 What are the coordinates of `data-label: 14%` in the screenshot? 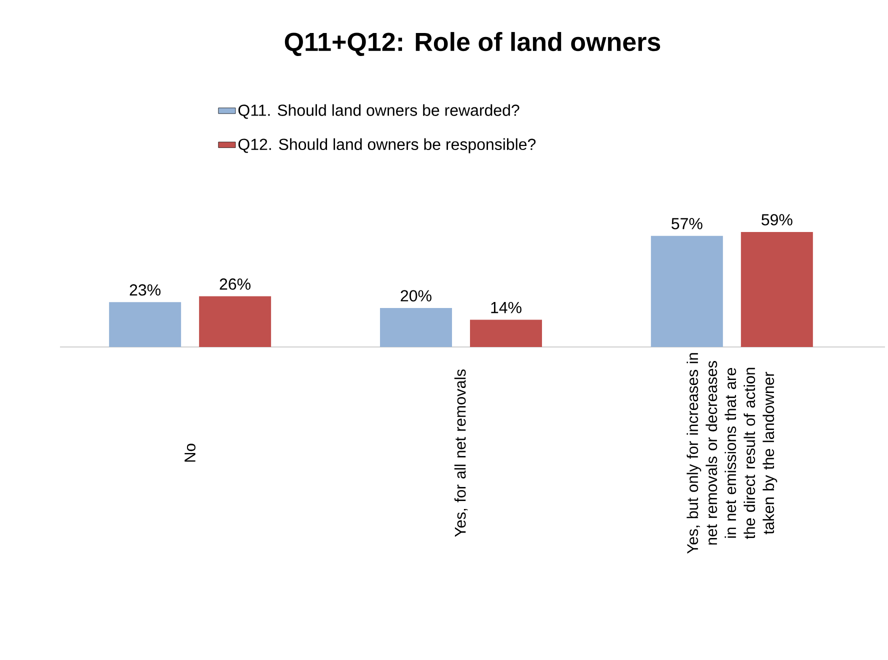 It's located at (506, 308).